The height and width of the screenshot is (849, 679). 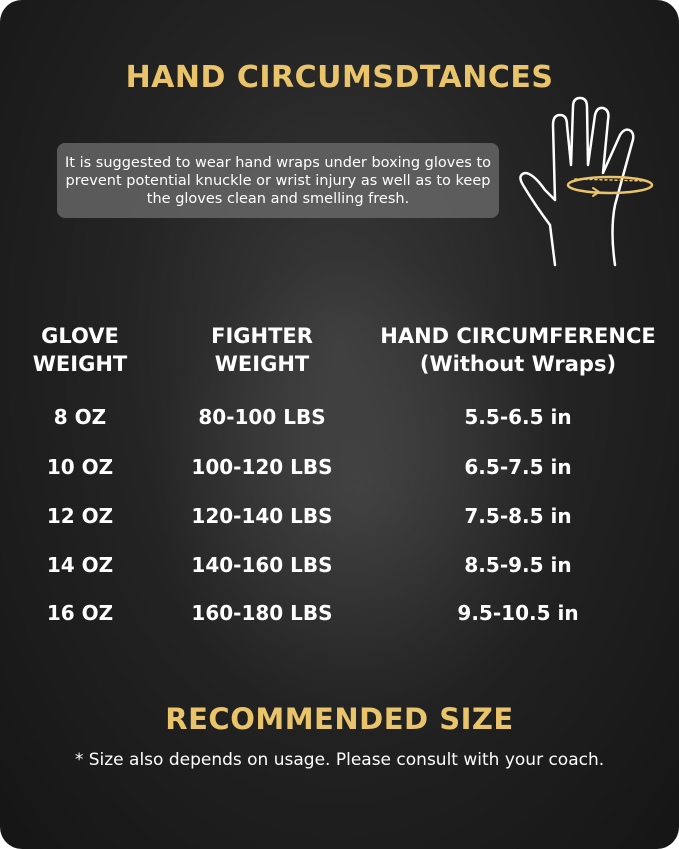 What do you see at coordinates (586, 181) in the screenshot?
I see `hand-measure-icon` at bounding box center [586, 181].